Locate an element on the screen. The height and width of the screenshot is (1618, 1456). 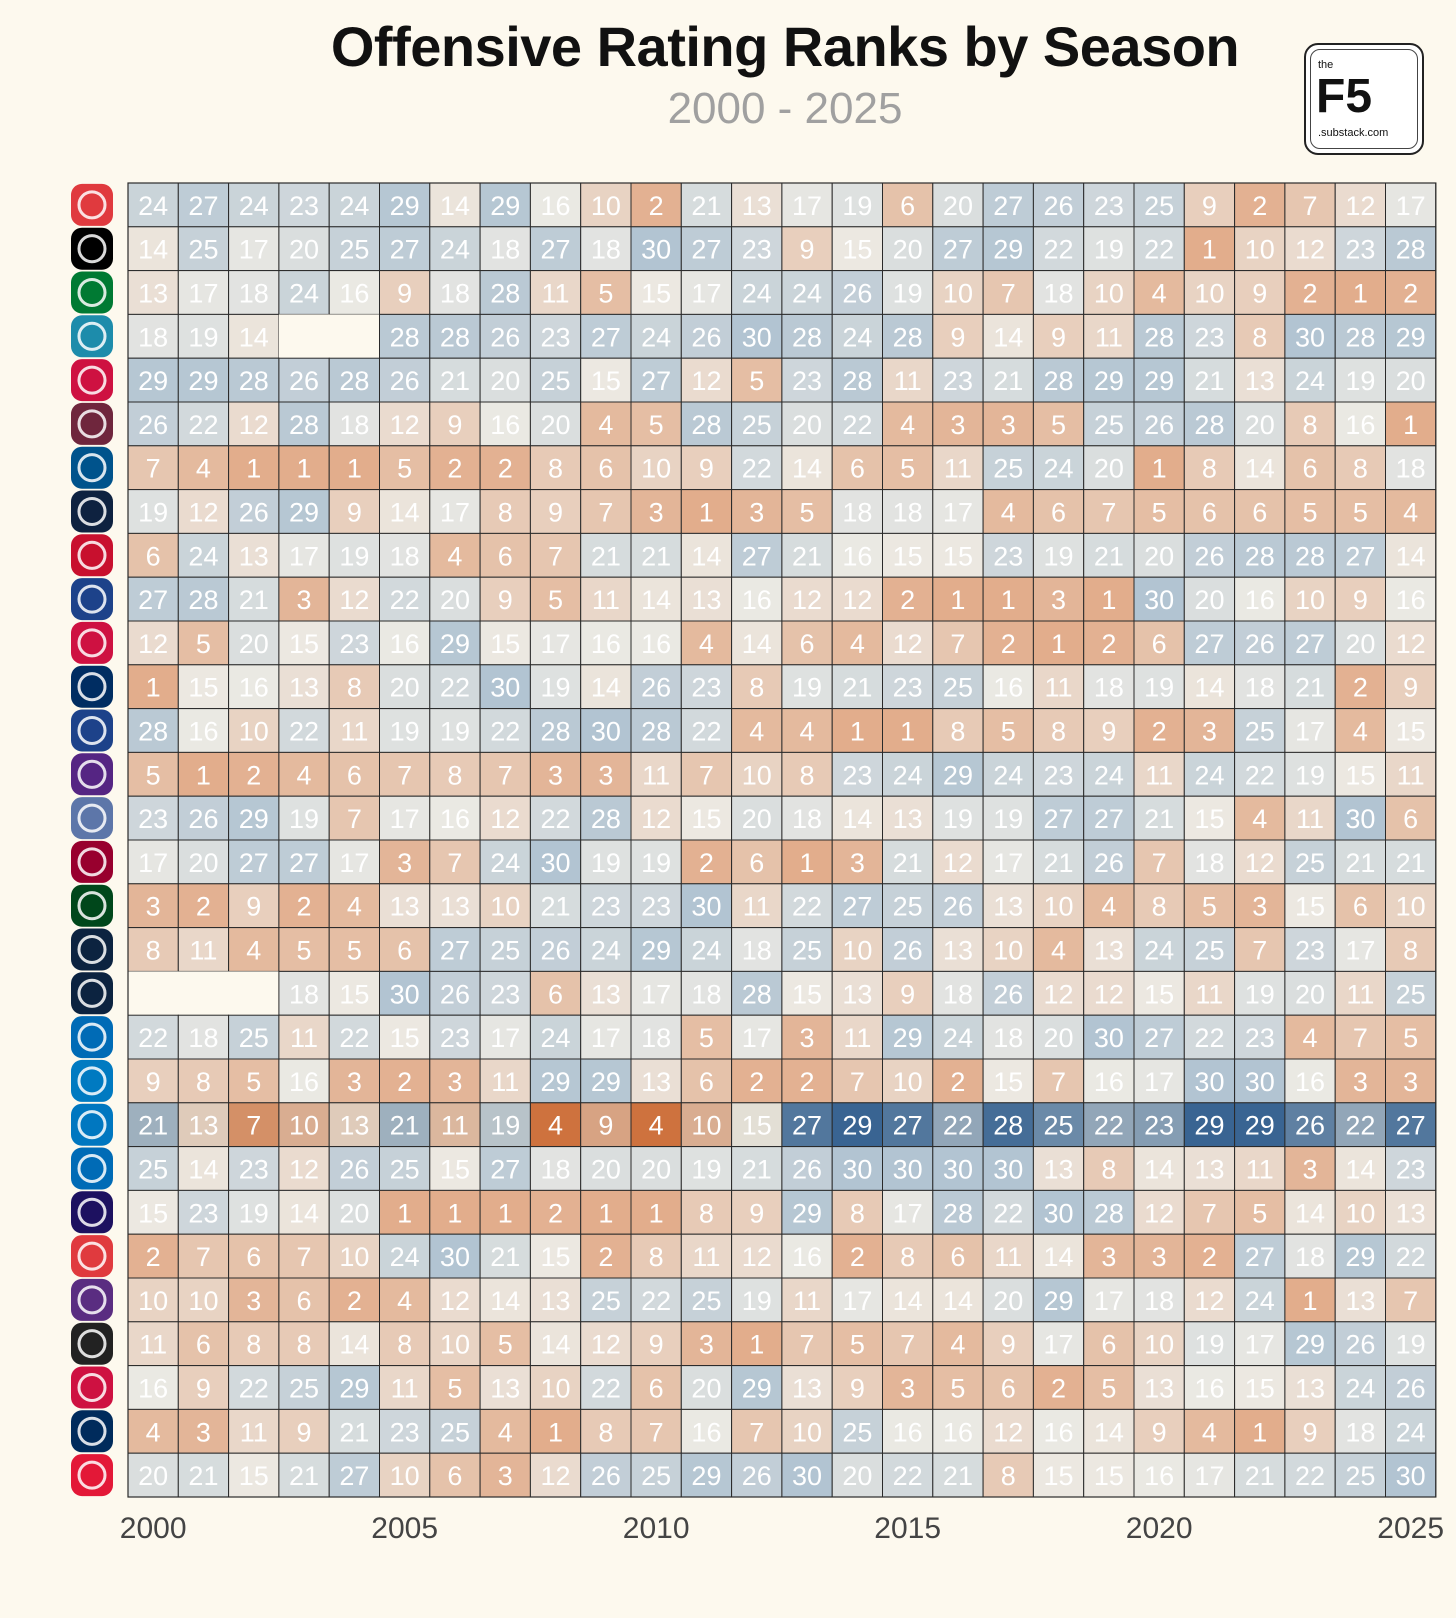
heatmap-cell-label: 8 is located at coordinates (957, 732).